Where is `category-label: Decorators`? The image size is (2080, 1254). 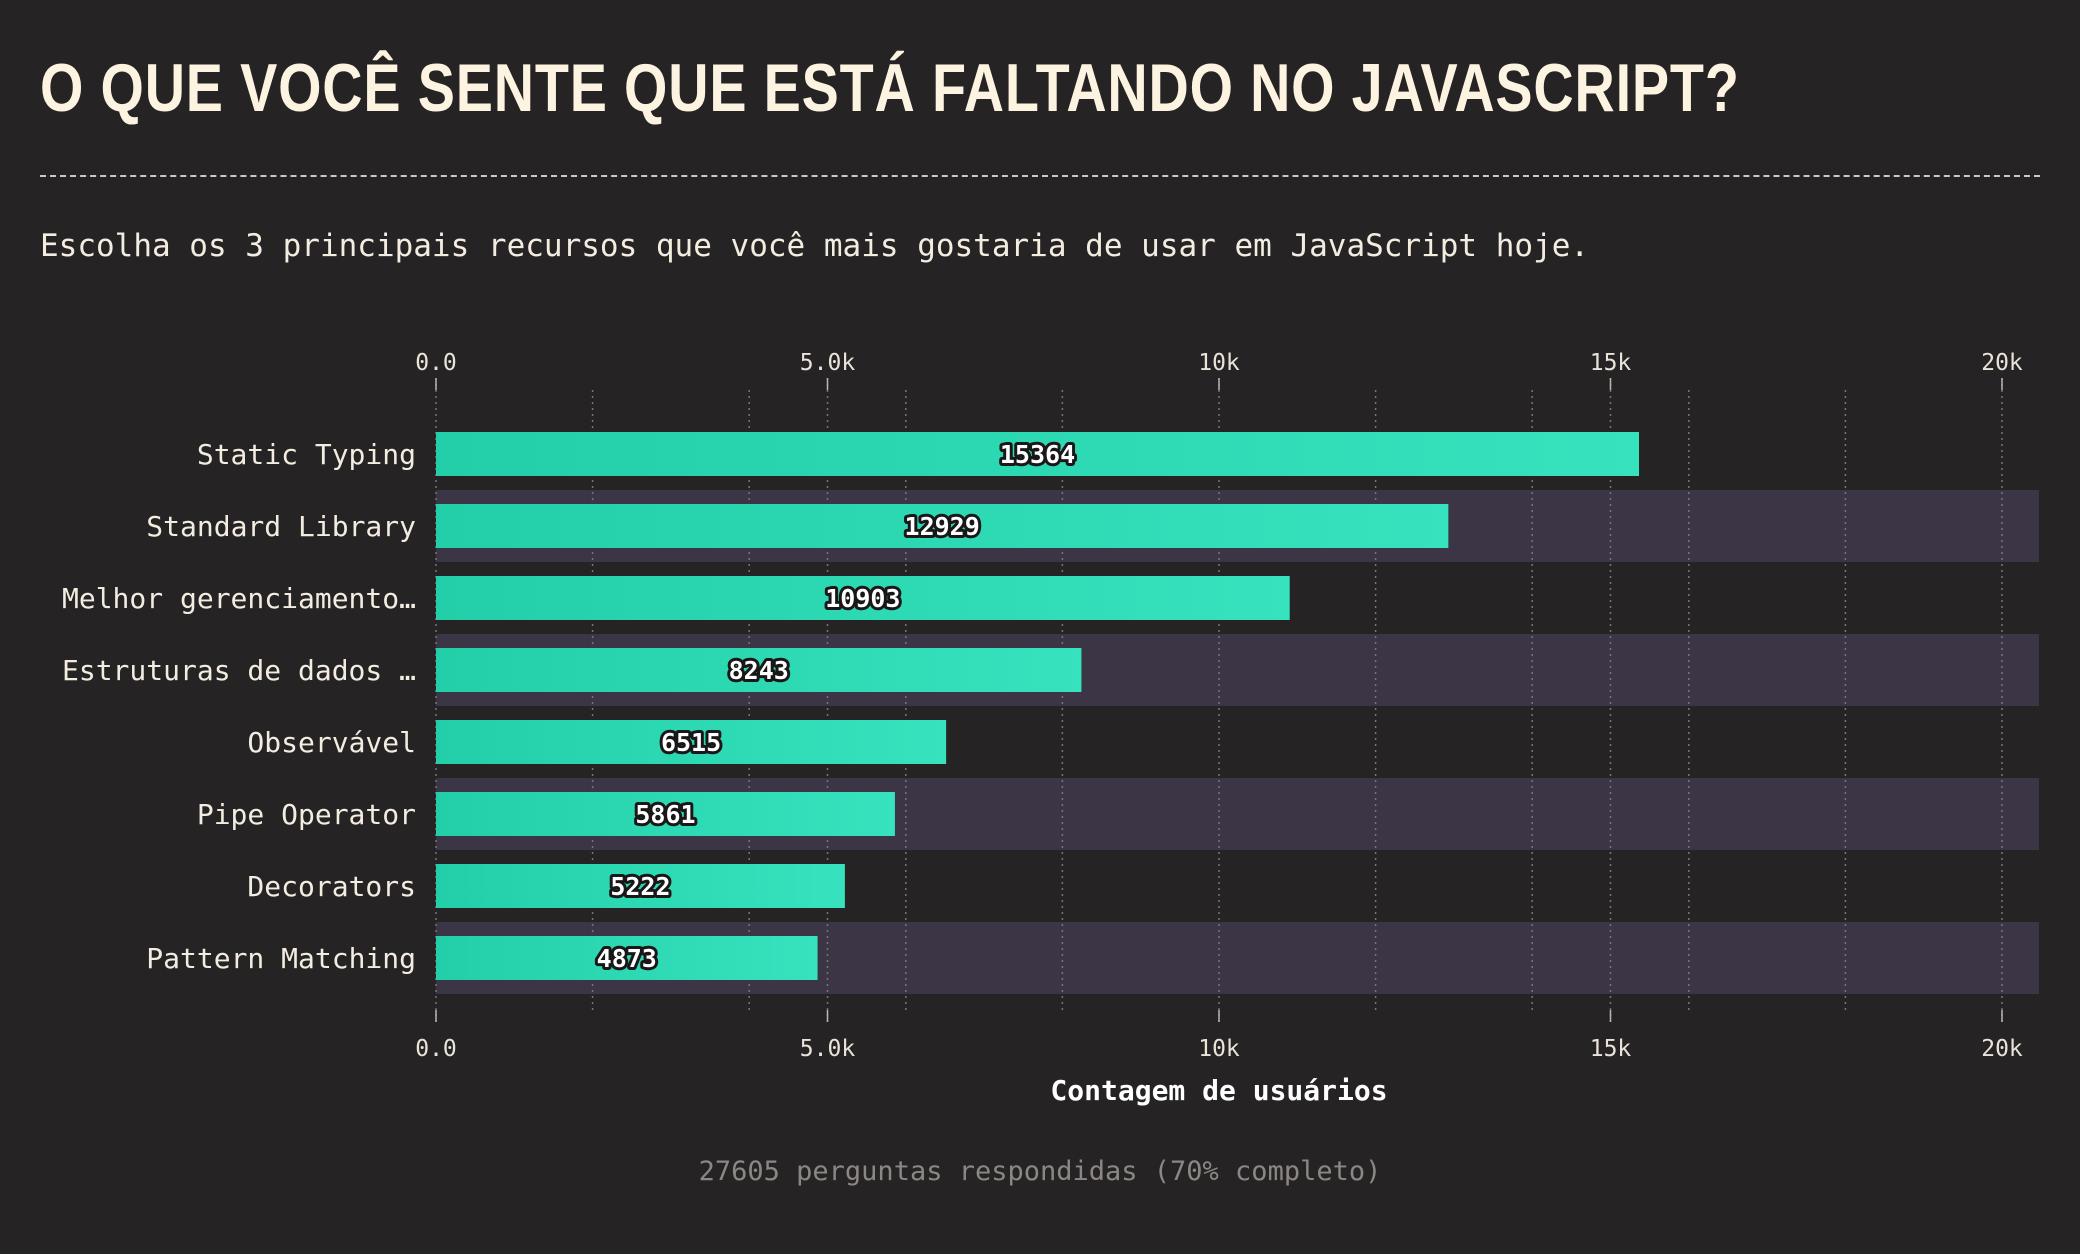 category-label: Decorators is located at coordinates (331, 886).